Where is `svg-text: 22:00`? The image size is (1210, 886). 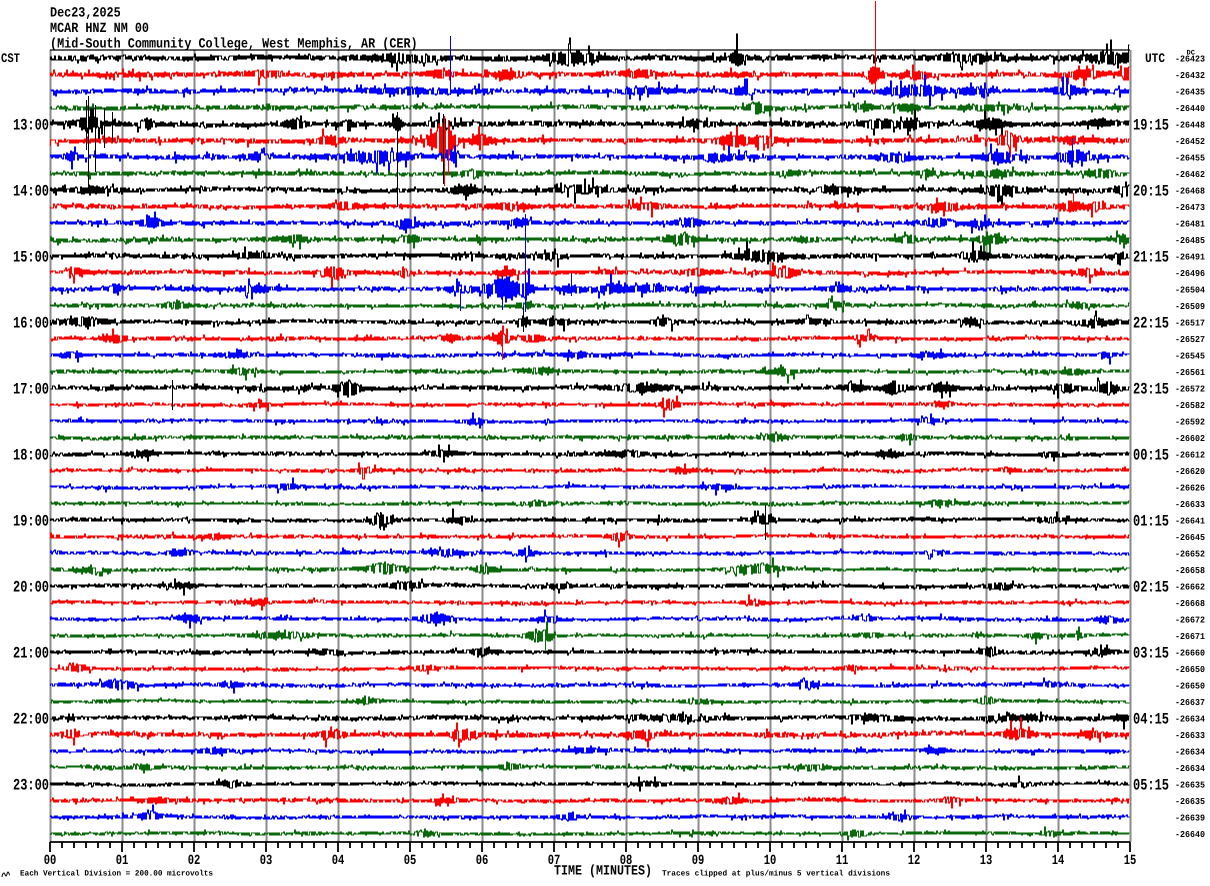
svg-text: 22:00 is located at coordinates (31, 720).